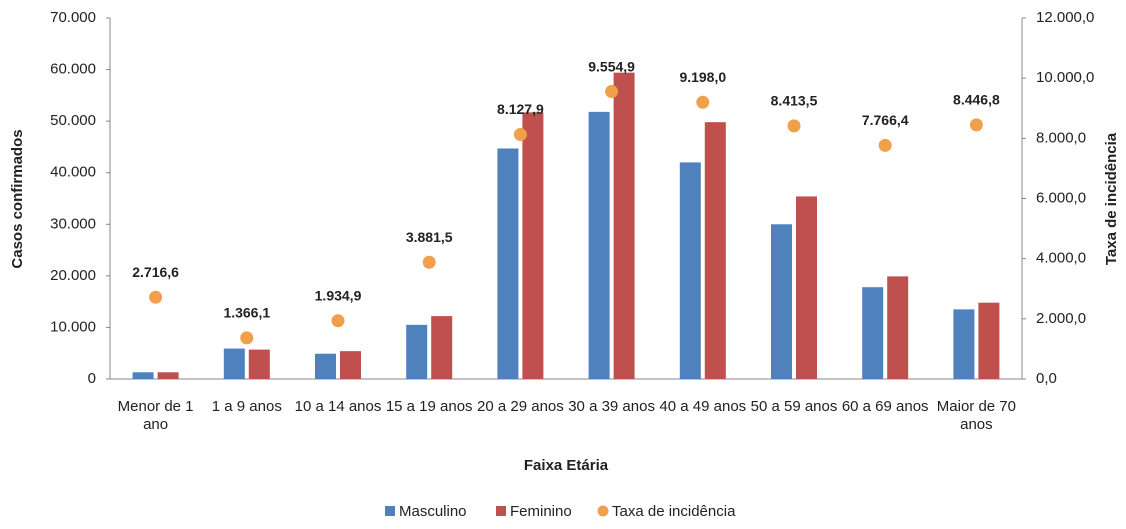  What do you see at coordinates (702, 77) in the screenshot?
I see `data-label: 9.198,0` at bounding box center [702, 77].